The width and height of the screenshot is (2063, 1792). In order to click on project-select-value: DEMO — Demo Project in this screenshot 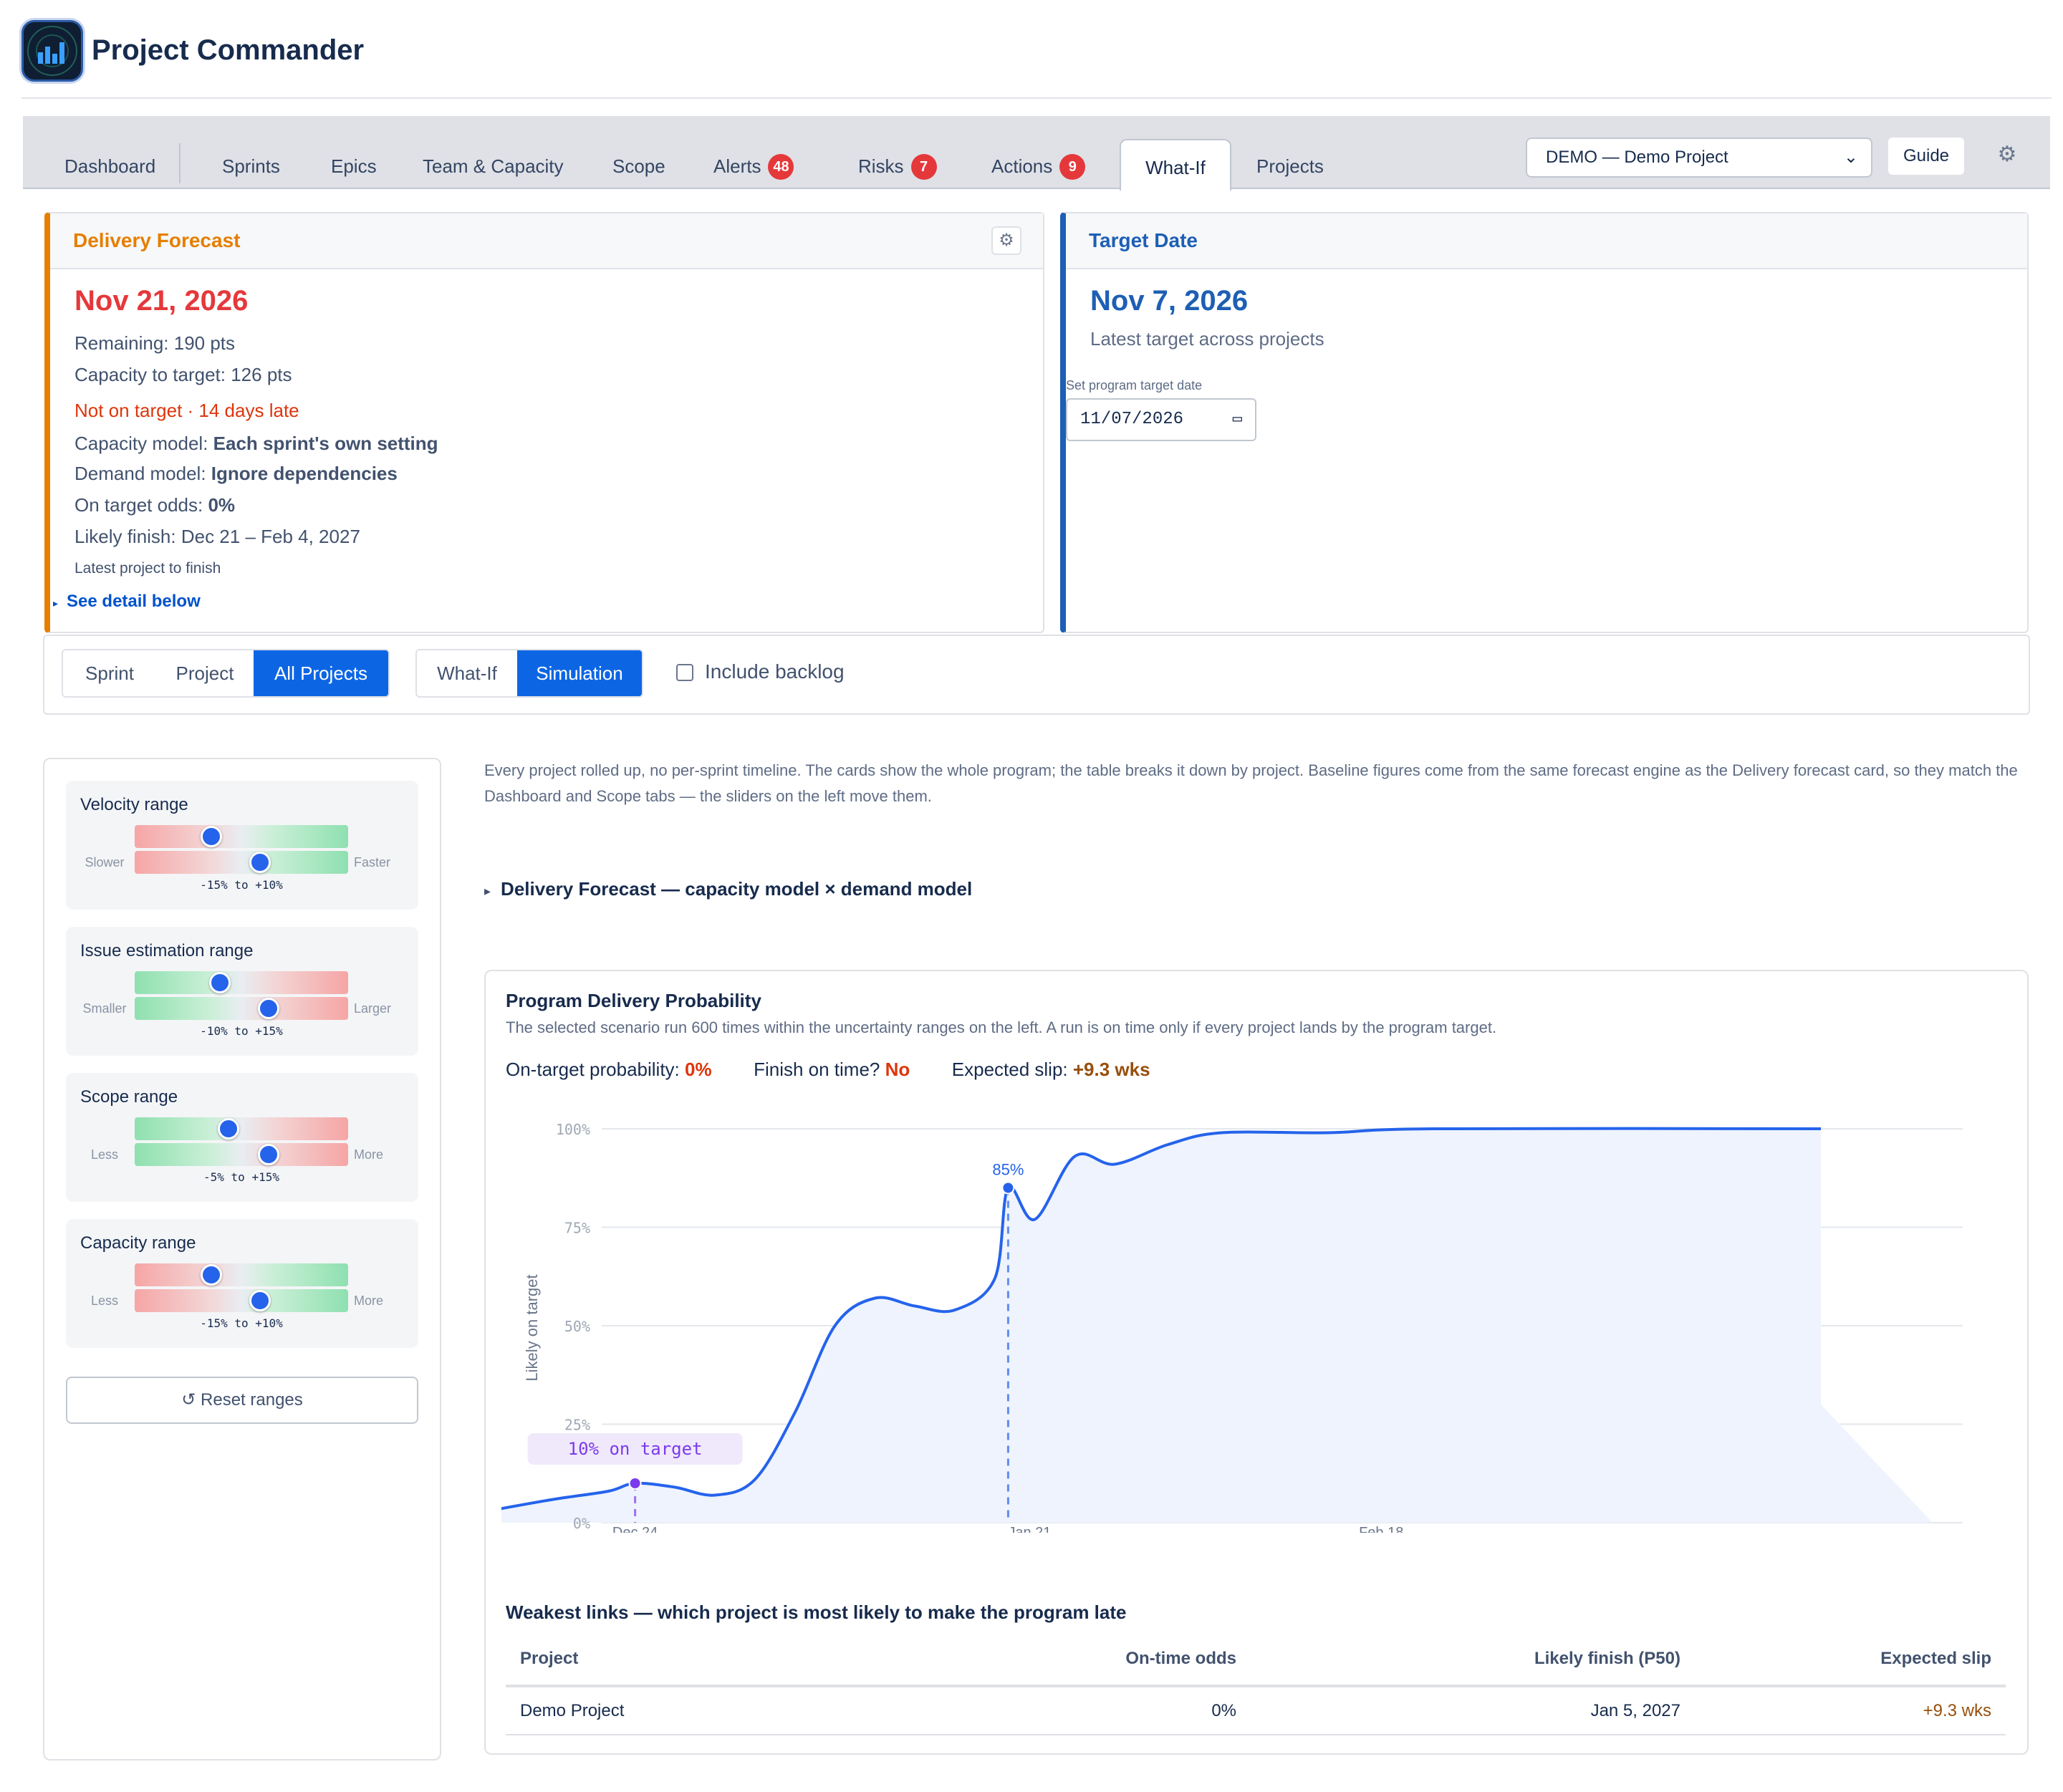, I will do `click(1637, 157)`.